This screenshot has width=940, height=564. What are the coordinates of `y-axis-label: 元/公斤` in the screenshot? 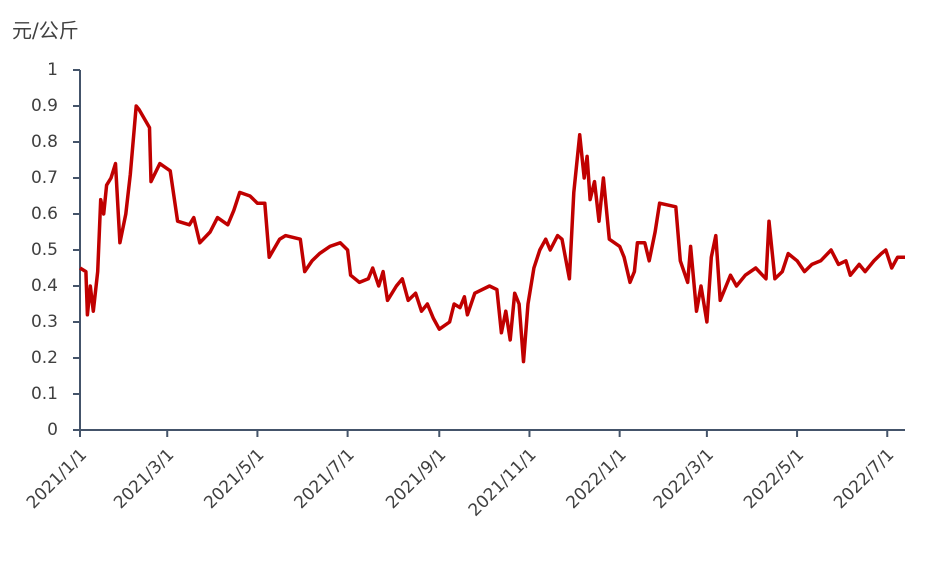 It's located at (45, 31).